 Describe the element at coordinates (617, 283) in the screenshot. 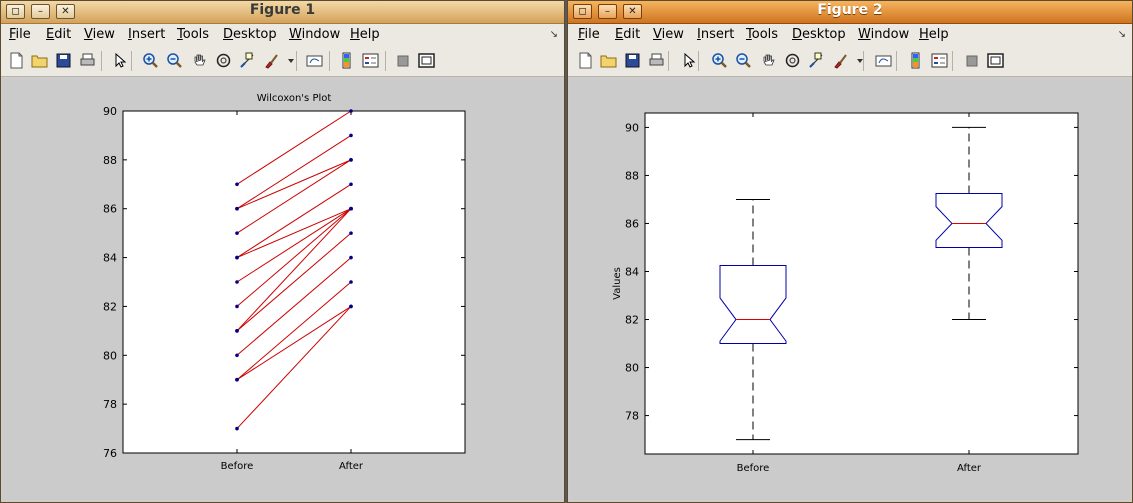

I see `y-axis-label: Values` at that location.